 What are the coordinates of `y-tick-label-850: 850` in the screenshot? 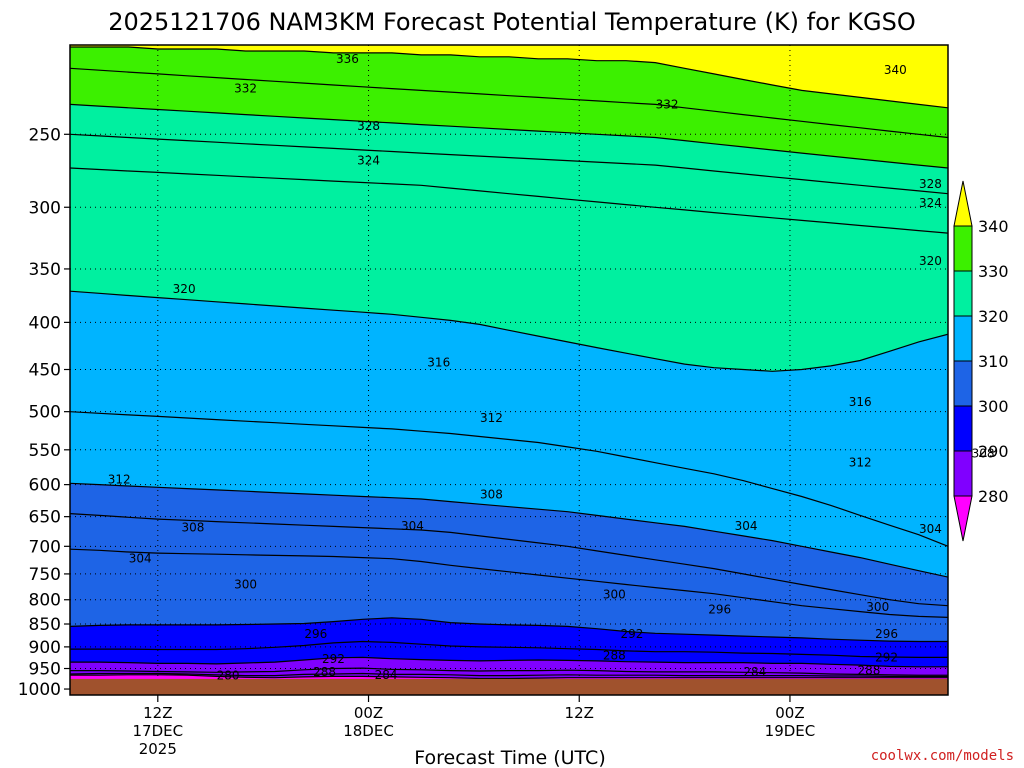 It's located at (45, 625).